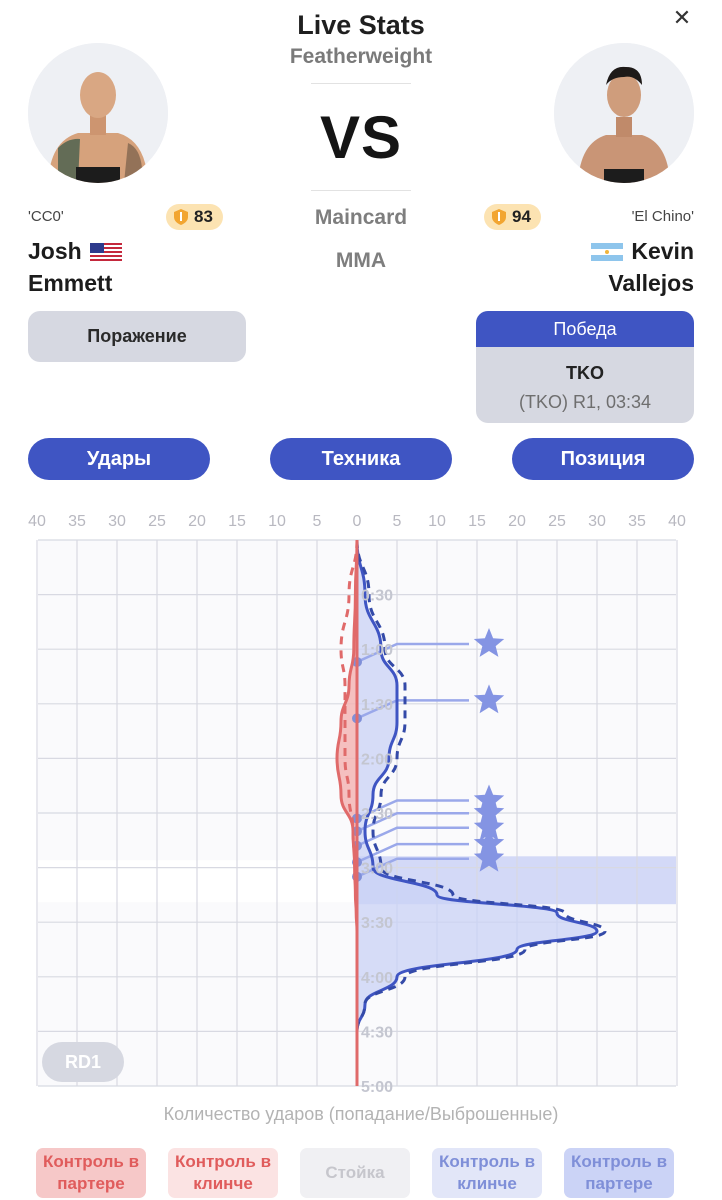 The image size is (722, 1200). What do you see at coordinates (361, 260) in the screenshot?
I see `sport-label: MMA` at bounding box center [361, 260].